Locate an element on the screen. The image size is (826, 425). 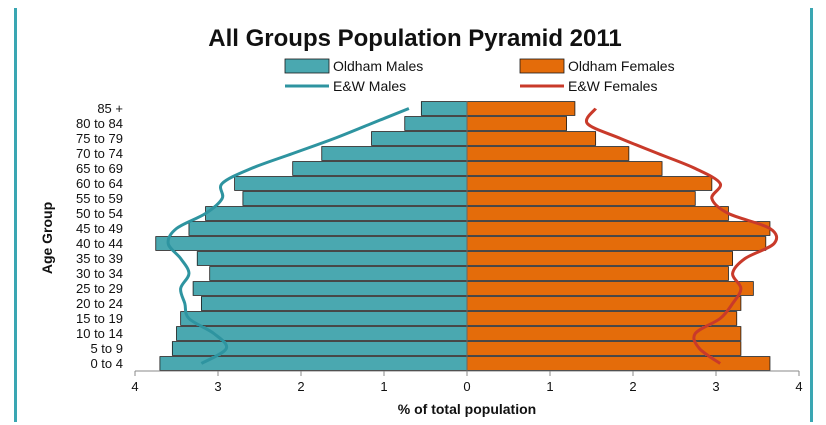
x-tick-label: 0 is located at coordinates (466, 386).